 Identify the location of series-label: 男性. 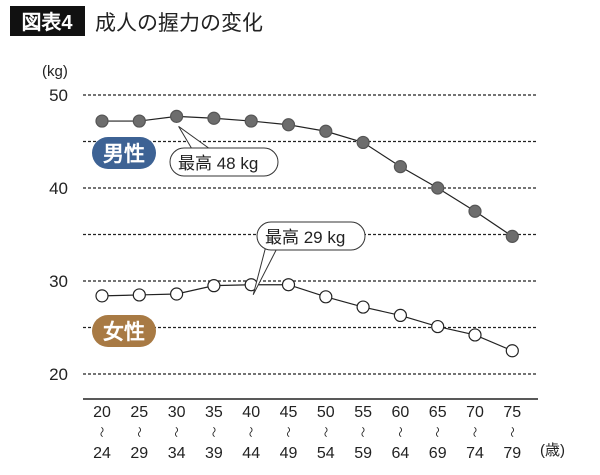
(124, 154).